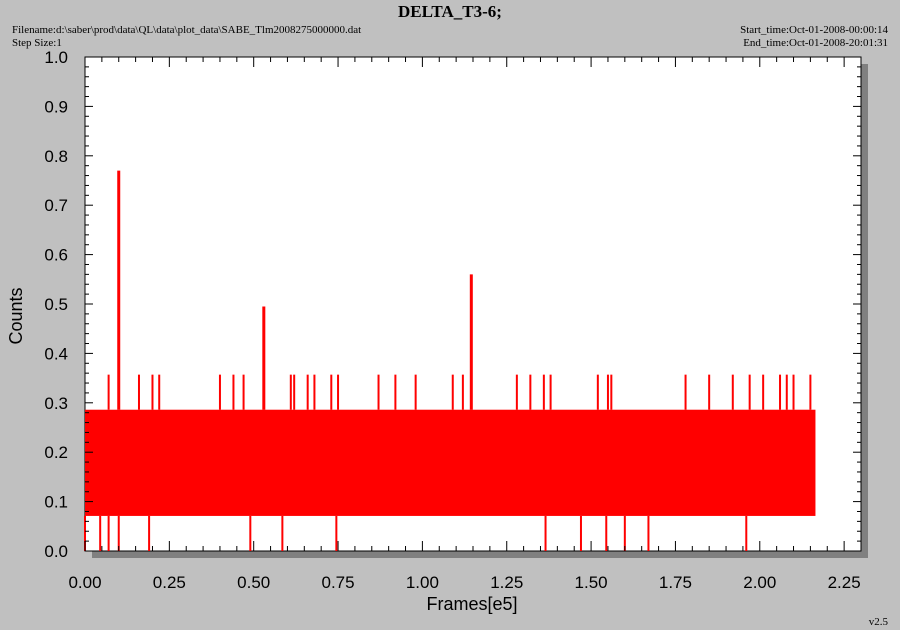  I want to click on start-time-row: Start_time:Oct-01-2008-00:00:14, so click(814, 30).